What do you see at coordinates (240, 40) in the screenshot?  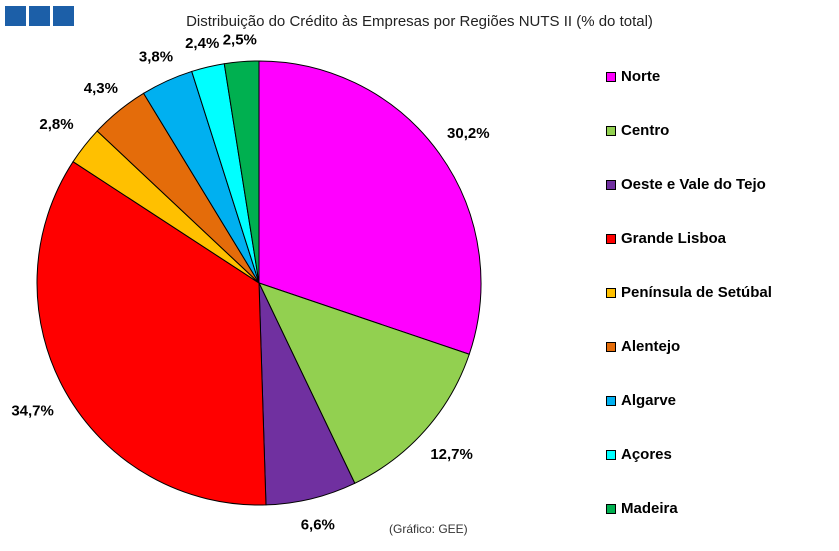 I see `slice-label: 2,5%` at bounding box center [240, 40].